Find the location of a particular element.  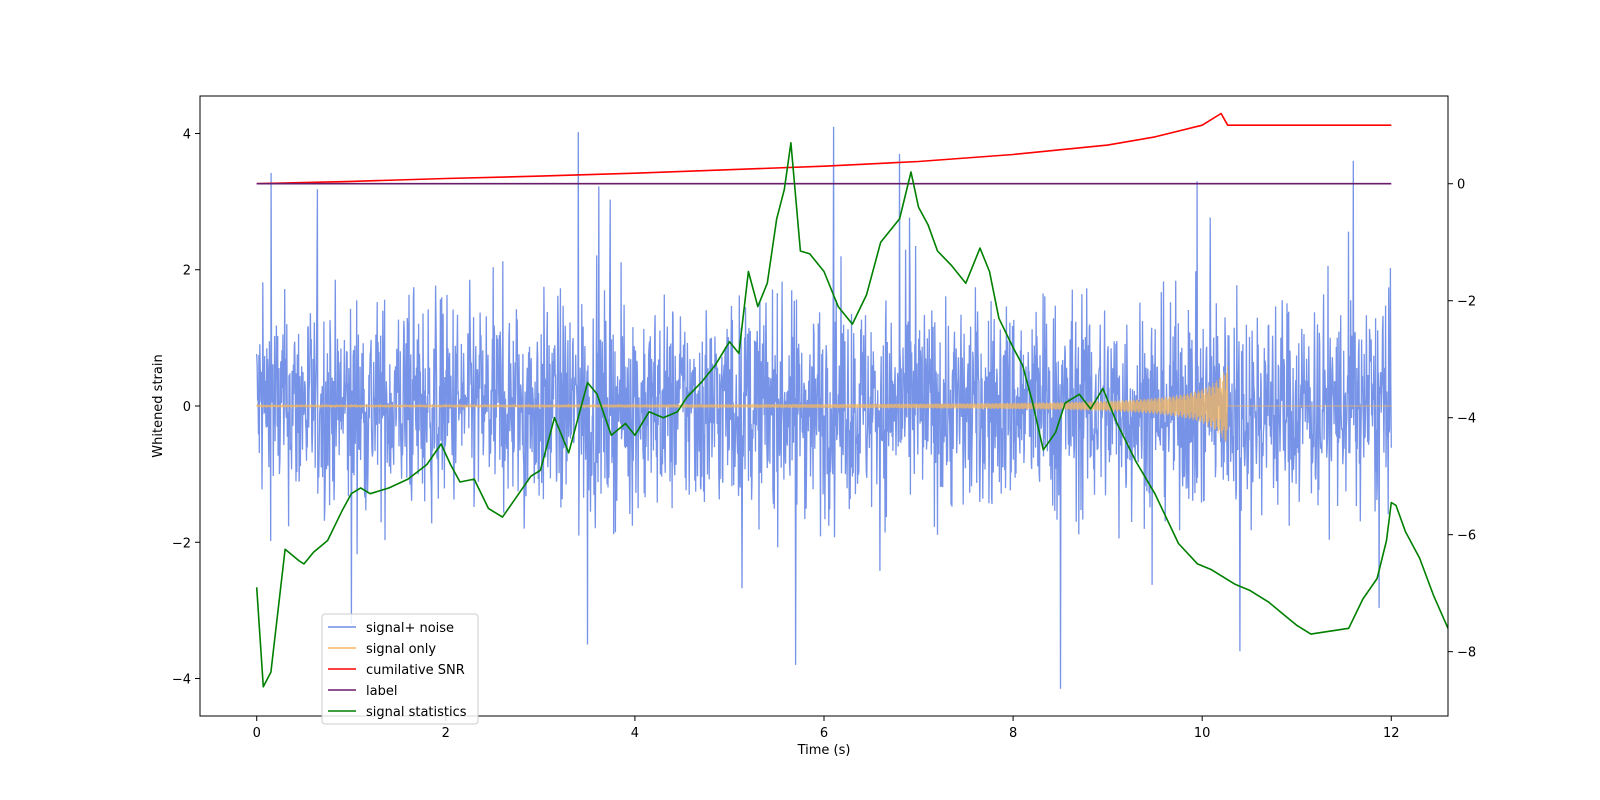

x-tick-label: 2 is located at coordinates (446, 733).